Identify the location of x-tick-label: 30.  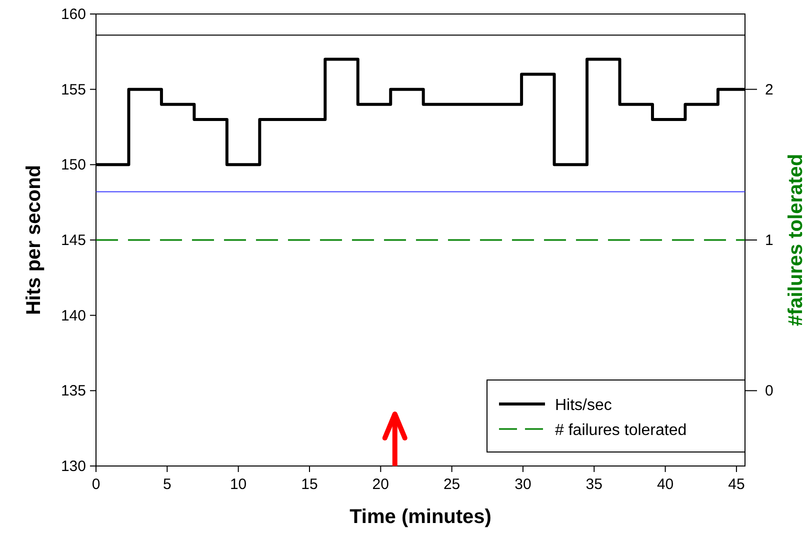
(523, 484).